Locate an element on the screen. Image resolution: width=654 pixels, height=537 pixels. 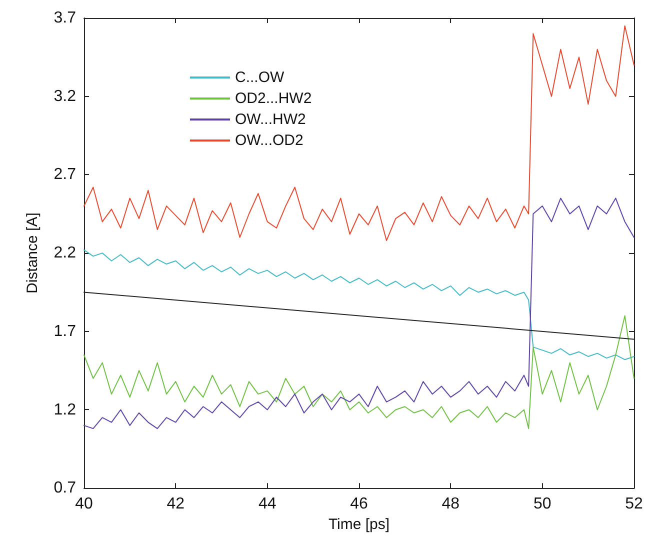
legend-label: OW...HW2 is located at coordinates (270, 119).